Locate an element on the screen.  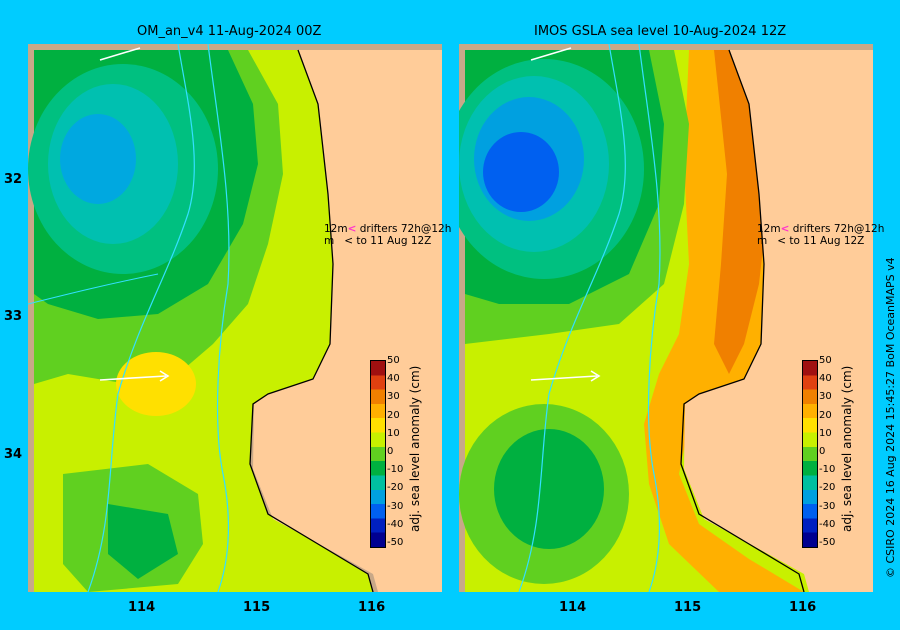
y-tick-33: 33 is located at coordinates (13, 316).